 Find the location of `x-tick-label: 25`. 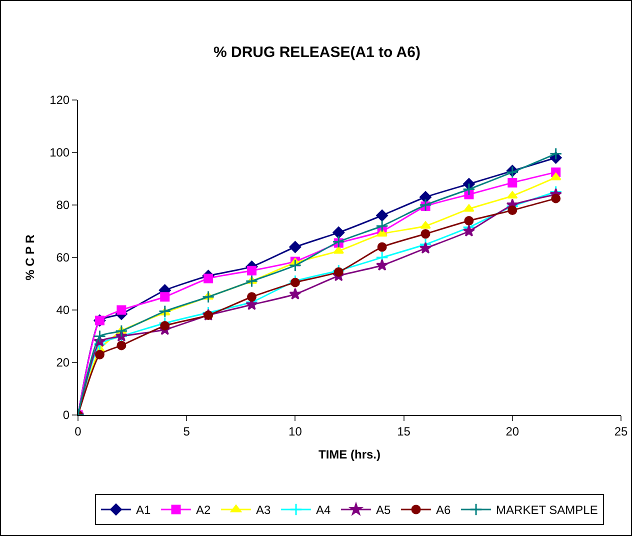

x-tick-label: 25 is located at coordinates (621, 431).